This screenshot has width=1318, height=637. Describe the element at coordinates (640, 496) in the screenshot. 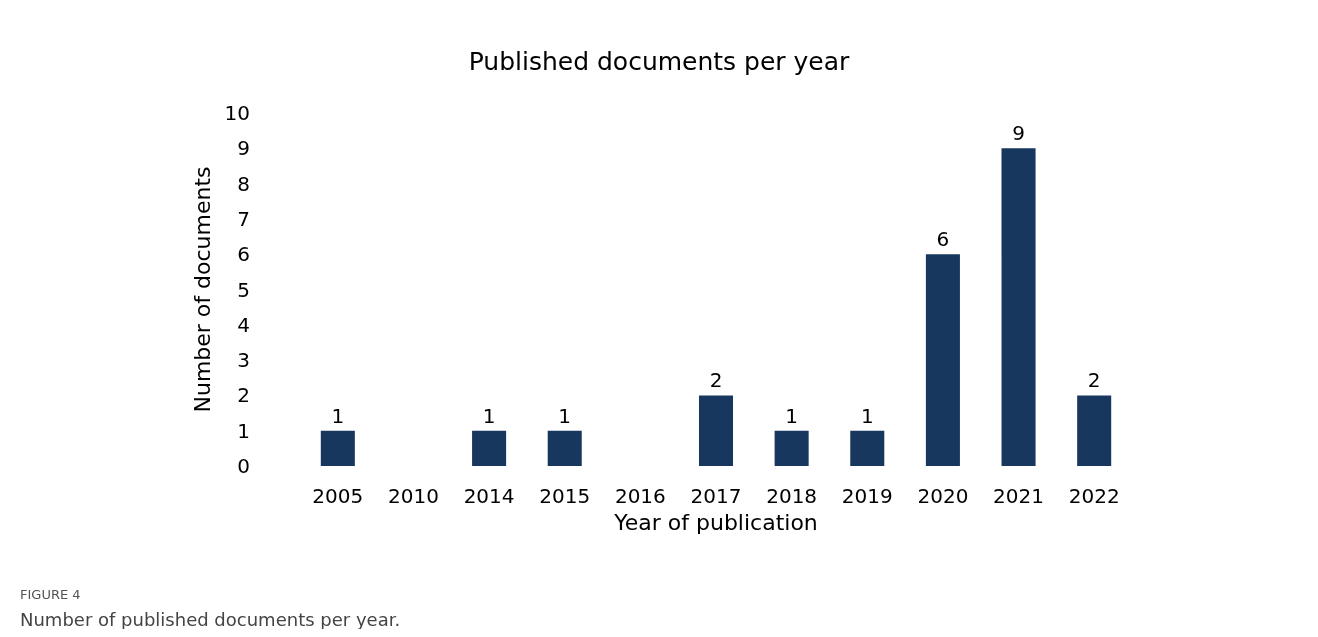

I see `x-tick-label: 2016` at that location.